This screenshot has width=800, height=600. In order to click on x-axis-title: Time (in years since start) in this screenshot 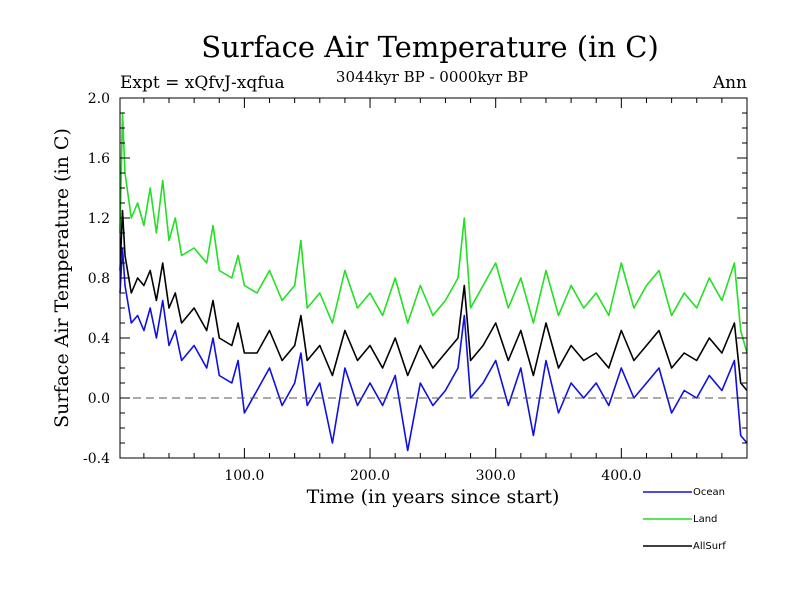, I will do `click(433, 497)`.